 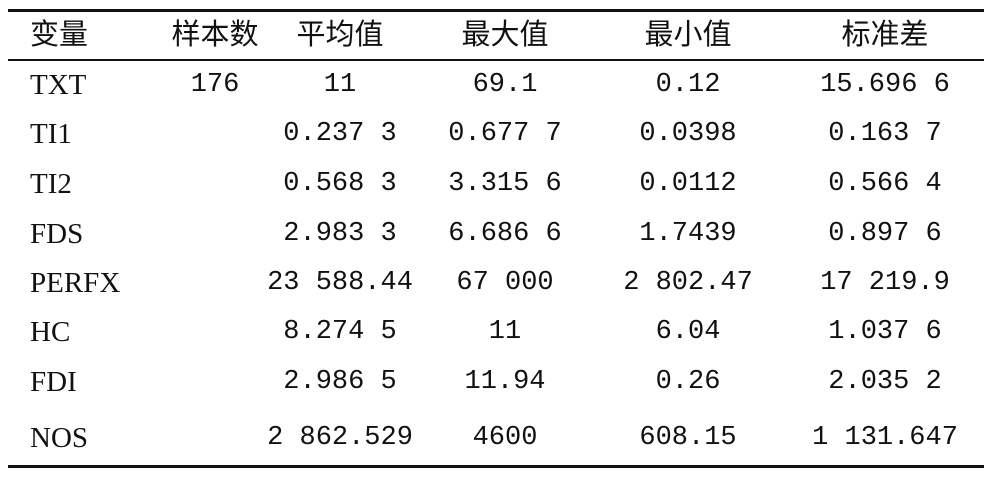 I want to click on value-cell: 608.15, so click(x=688, y=438).